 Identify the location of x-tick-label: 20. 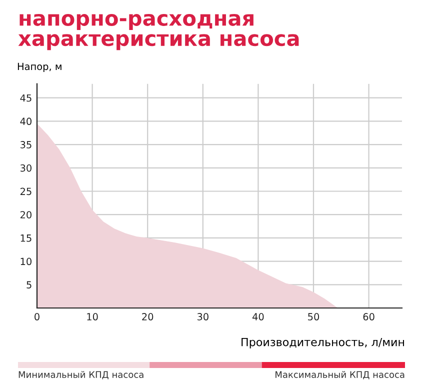
(148, 316).